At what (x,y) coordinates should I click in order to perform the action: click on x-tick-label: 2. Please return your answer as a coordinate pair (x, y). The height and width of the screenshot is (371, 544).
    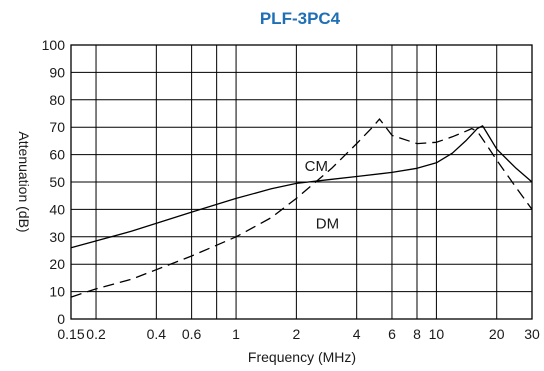
    Looking at the image, I should click on (296, 334).